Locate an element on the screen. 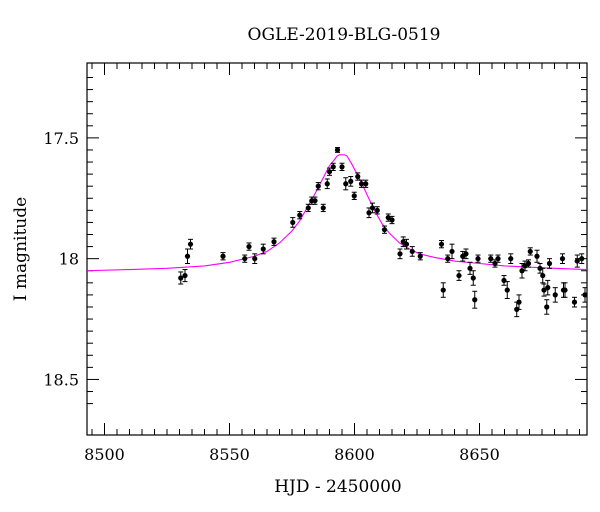 The height and width of the screenshot is (512, 600). y-tick-label: 18.5 is located at coordinates (61, 379).